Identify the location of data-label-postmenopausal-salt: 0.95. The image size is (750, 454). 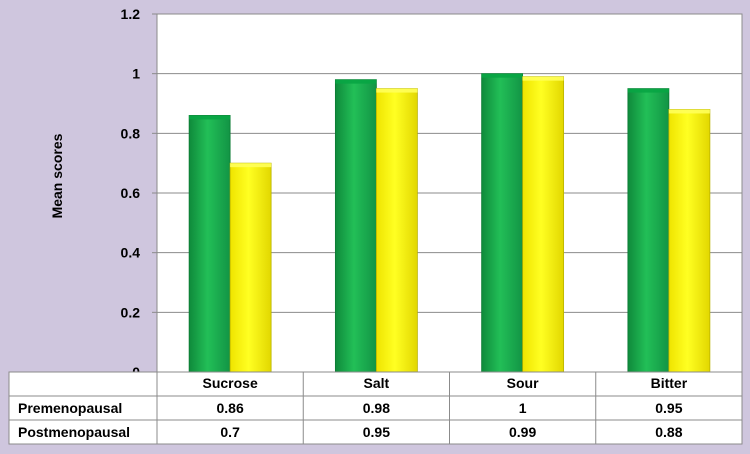
(376, 432).